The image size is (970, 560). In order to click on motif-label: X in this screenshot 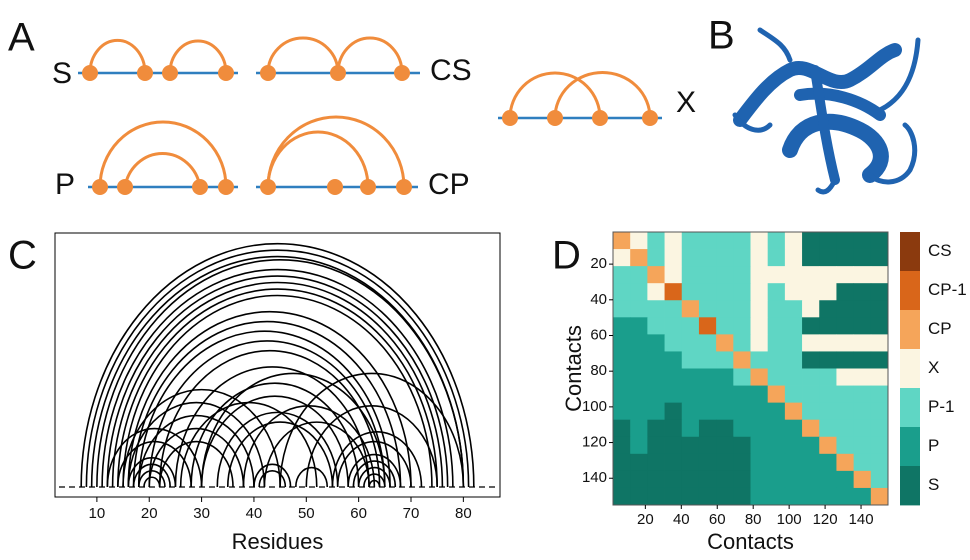, I will do `click(686, 102)`.